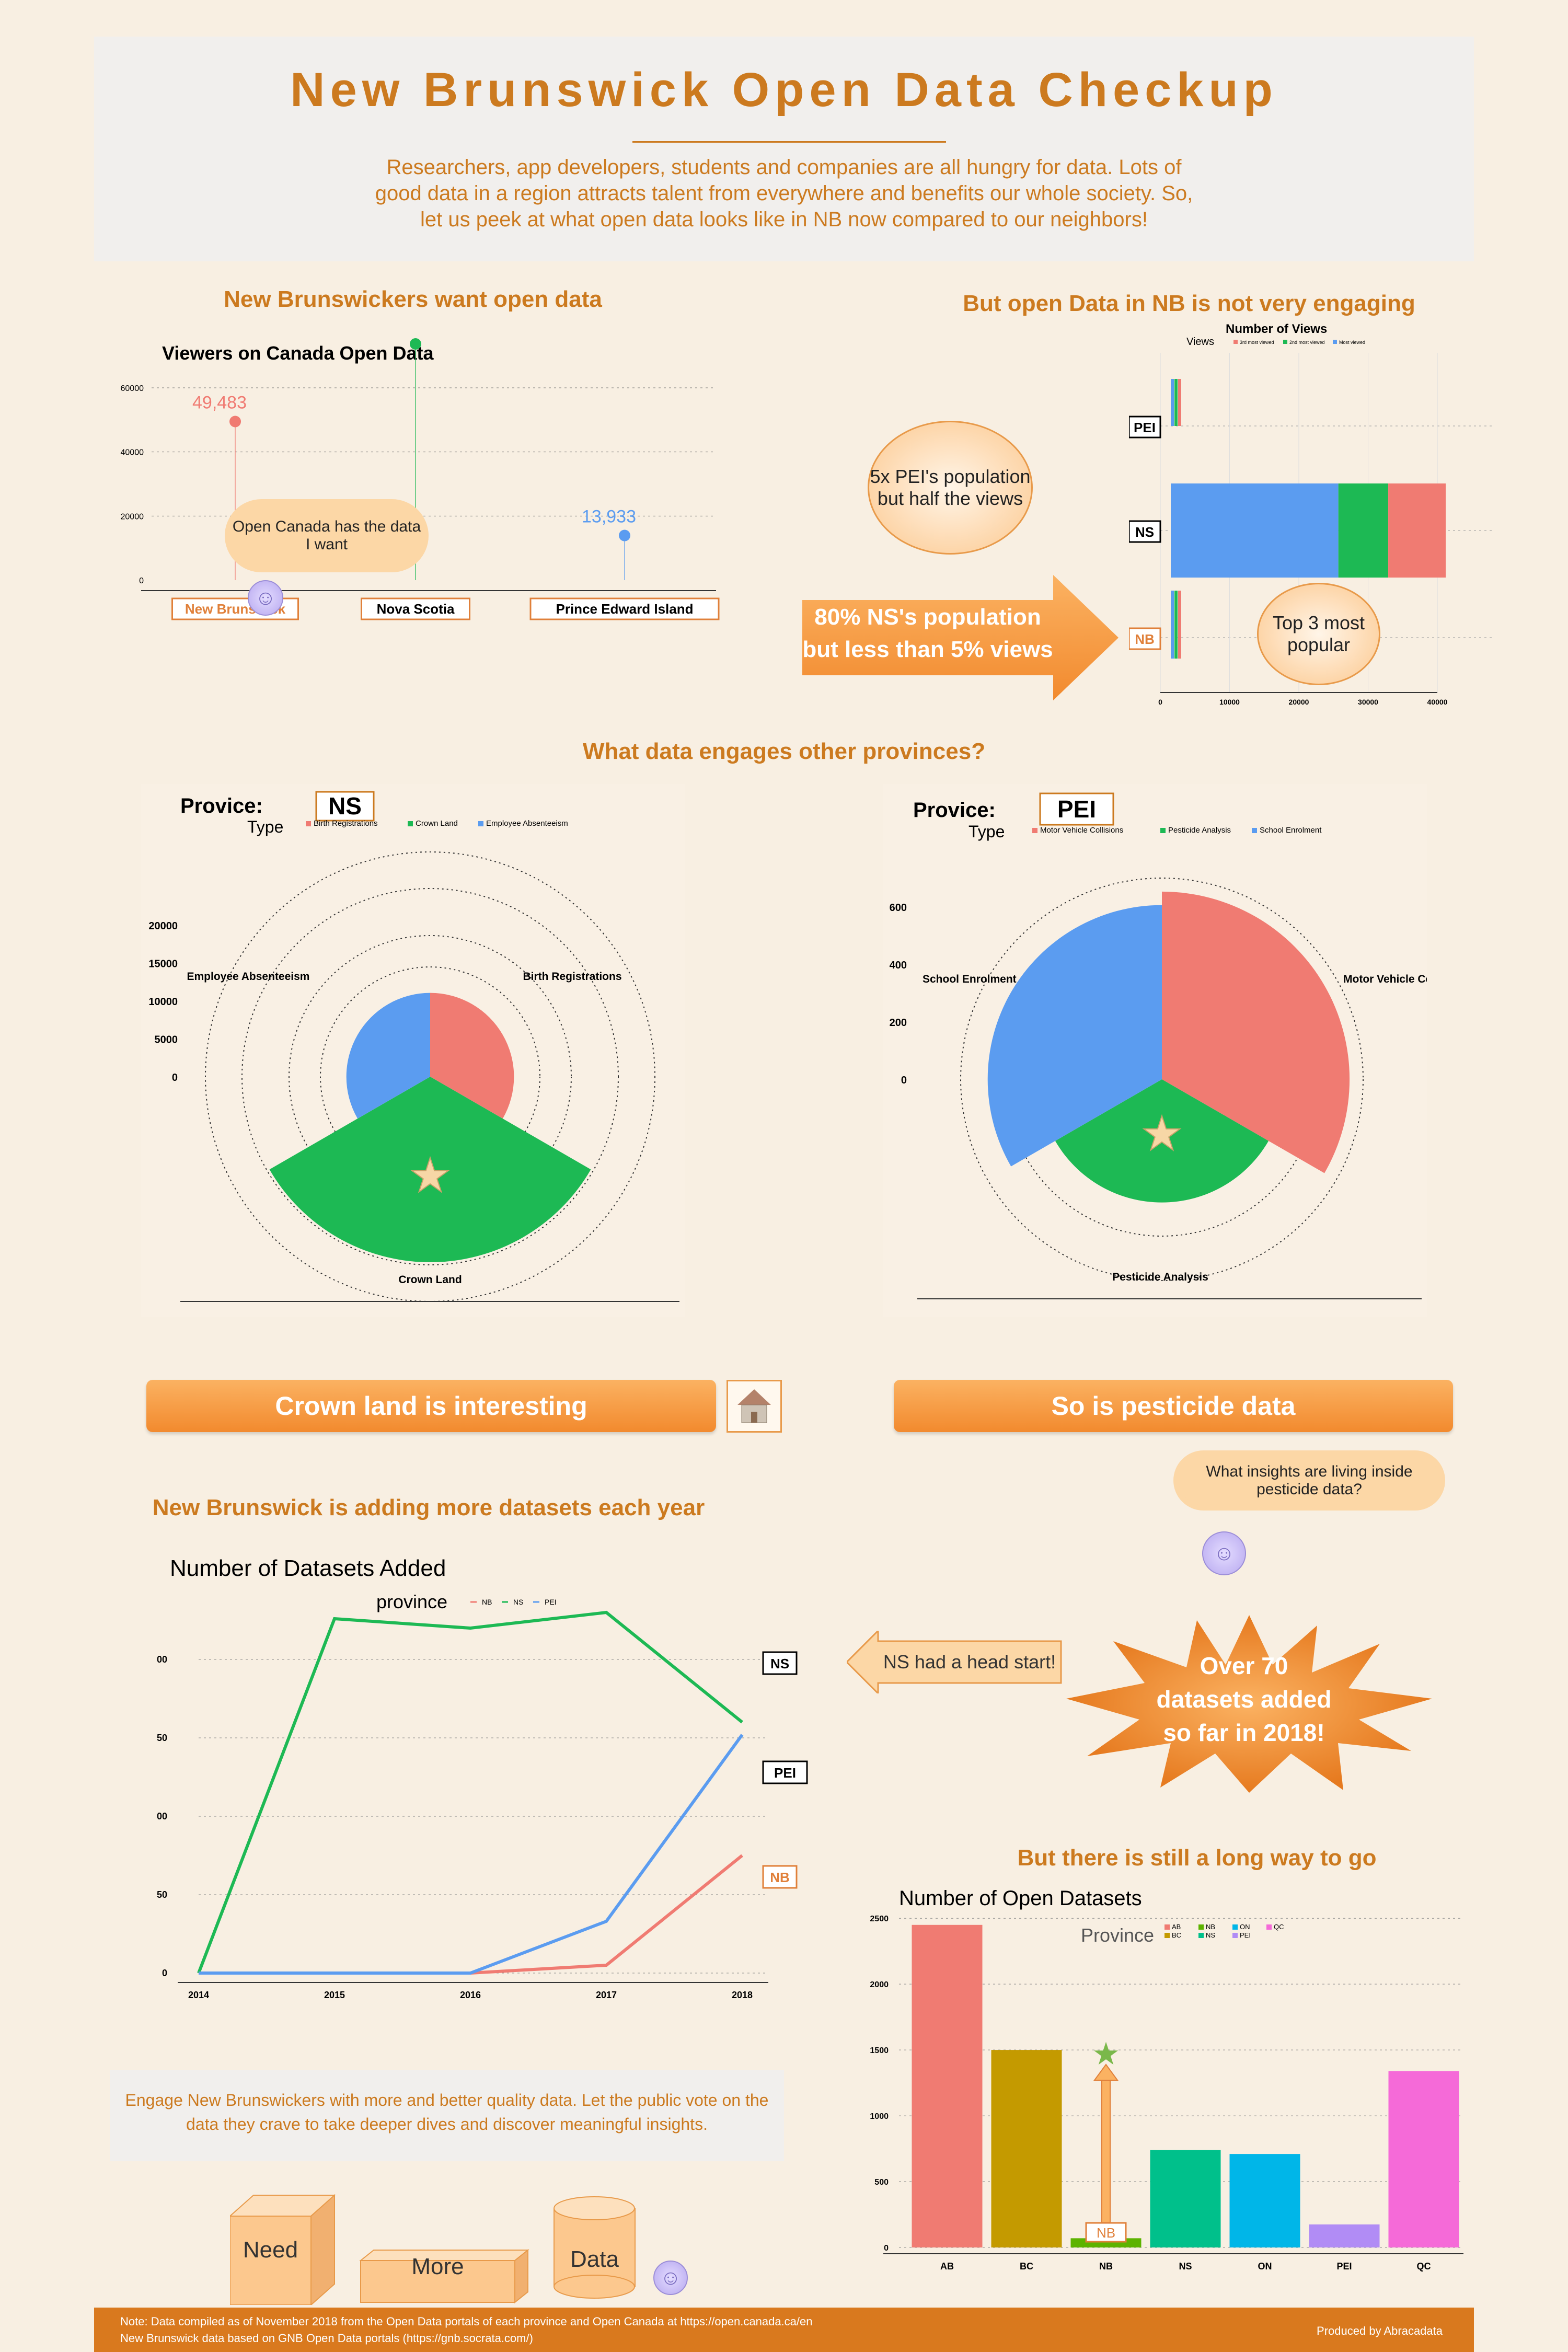  I want to click on y-tick-label: 150, so click(162, 1738).